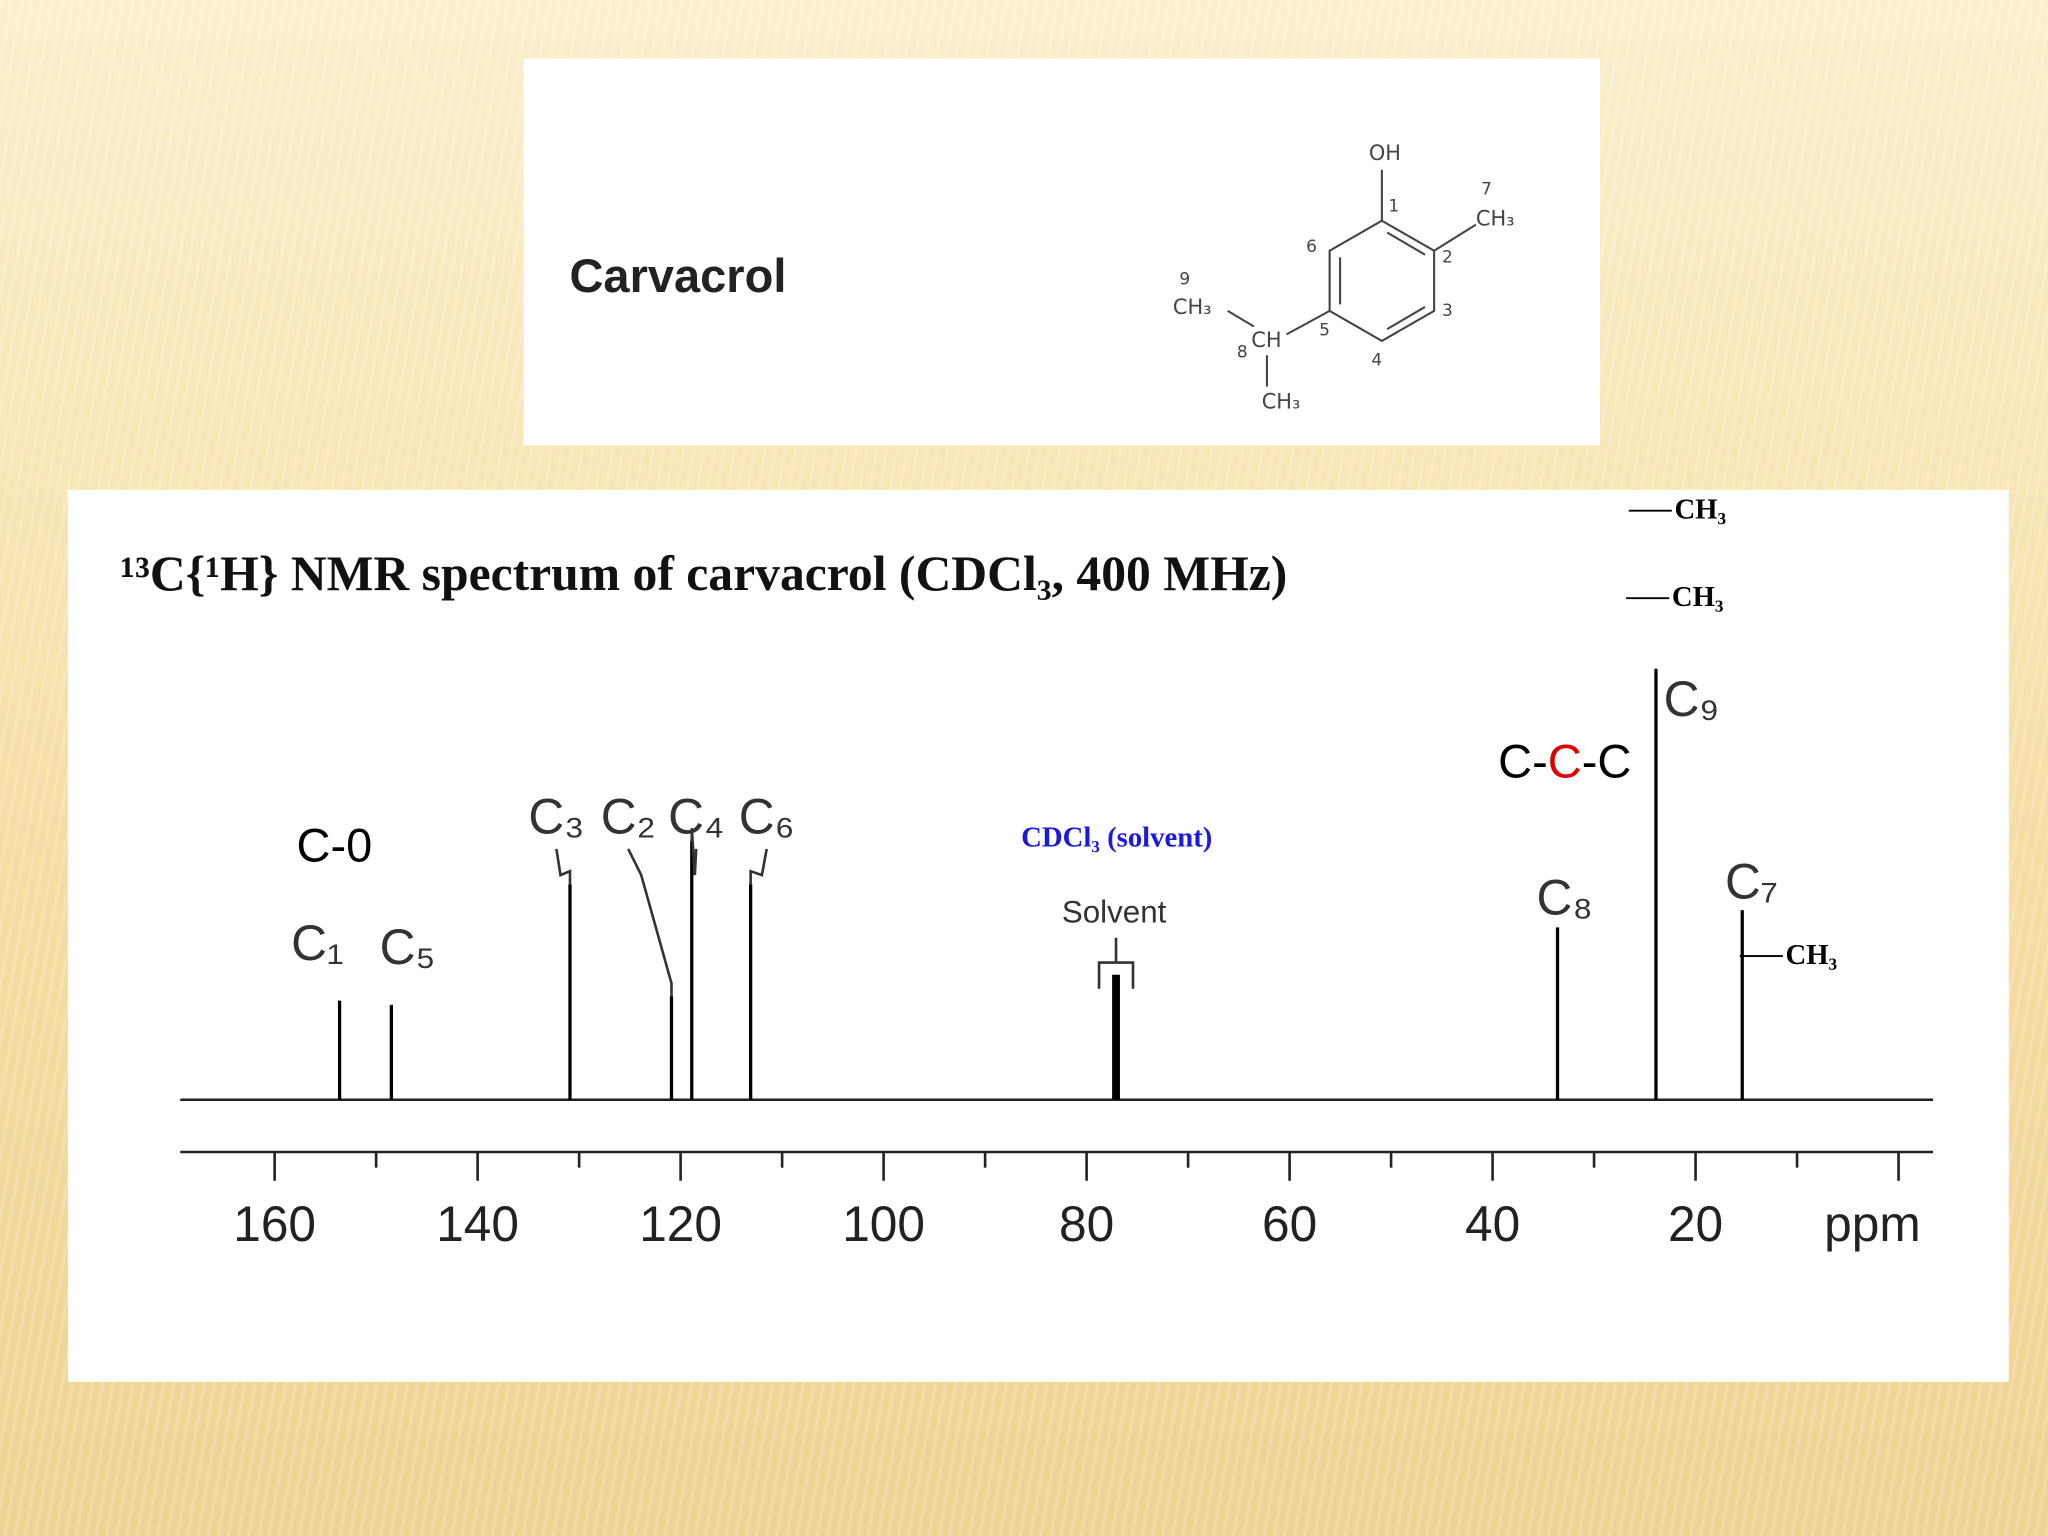 Image resolution: width=2048 pixels, height=1536 pixels. What do you see at coordinates (680, 1224) in the screenshot?
I see `x-tick-label: 120` at bounding box center [680, 1224].